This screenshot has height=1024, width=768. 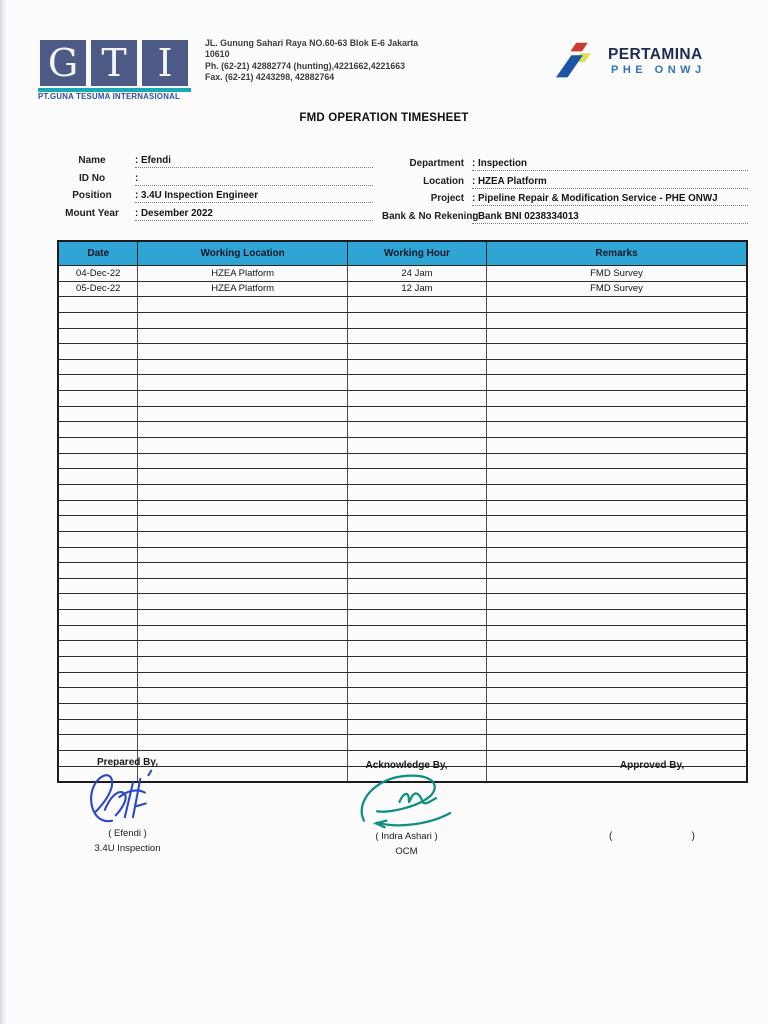 What do you see at coordinates (611, 836) in the screenshot?
I see `paren-open: (` at bounding box center [611, 836].